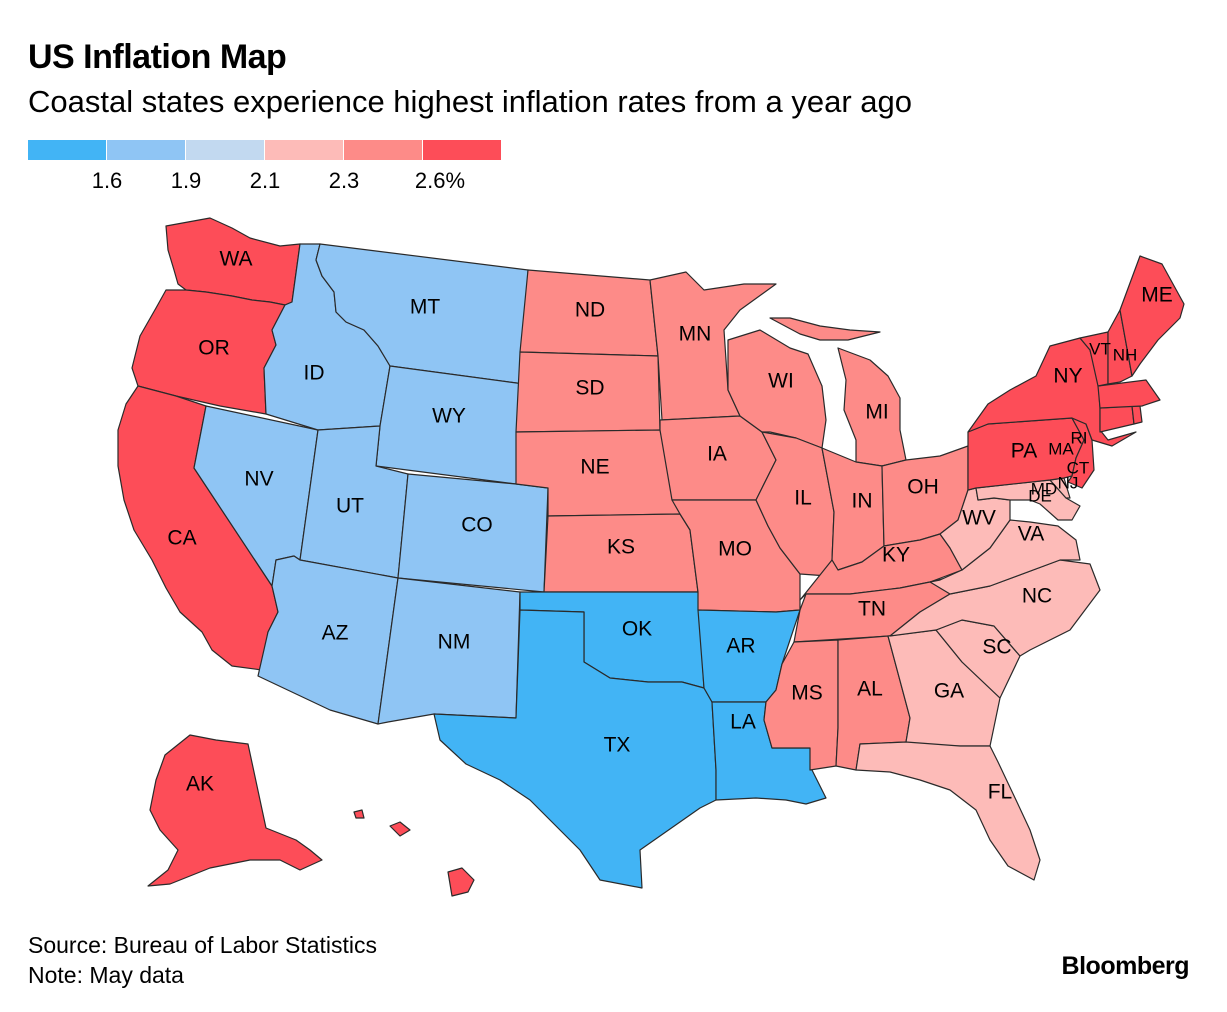 This screenshot has width=1227, height=1012. What do you see at coordinates (1068, 482) in the screenshot?
I see `state-label-nj: NJ` at bounding box center [1068, 482].